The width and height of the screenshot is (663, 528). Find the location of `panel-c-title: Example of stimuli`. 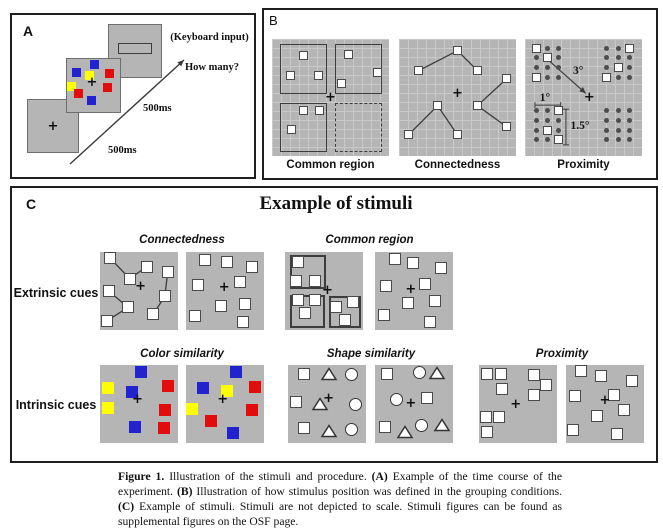

panel-c-title: Example of stimuli is located at coordinates (336, 203).